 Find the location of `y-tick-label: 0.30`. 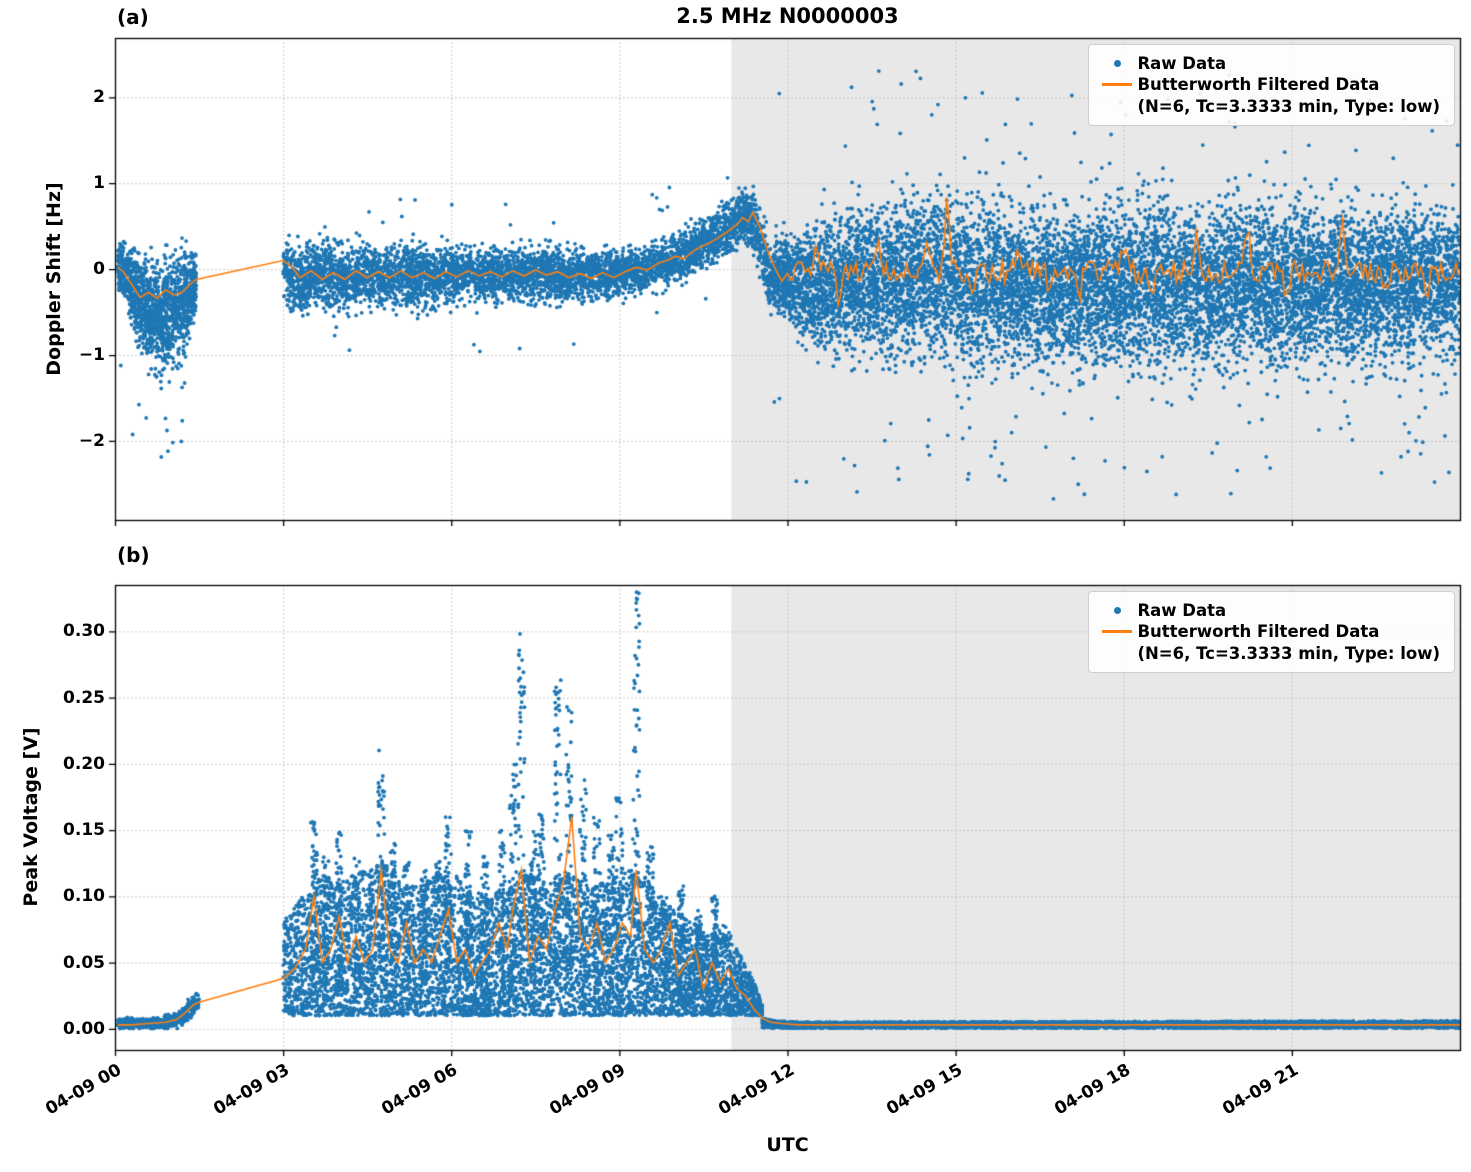

y-tick-label: 0.30 is located at coordinates (84, 631).